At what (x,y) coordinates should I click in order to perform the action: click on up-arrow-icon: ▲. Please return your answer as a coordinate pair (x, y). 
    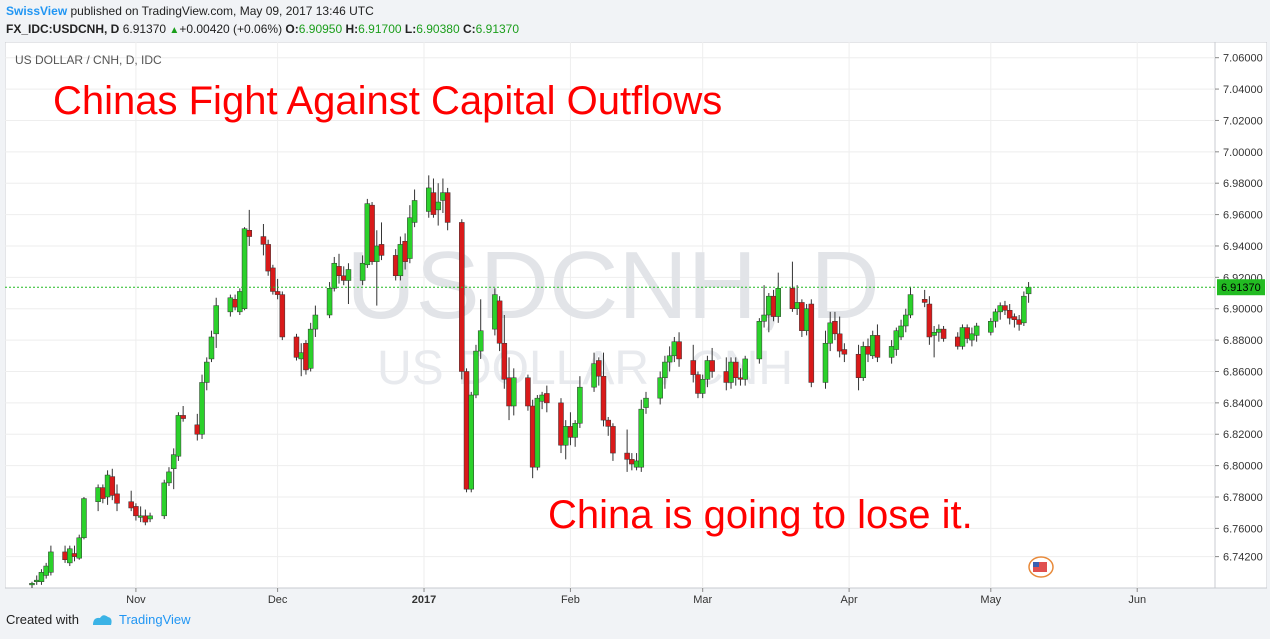
    Looking at the image, I should click on (174, 30).